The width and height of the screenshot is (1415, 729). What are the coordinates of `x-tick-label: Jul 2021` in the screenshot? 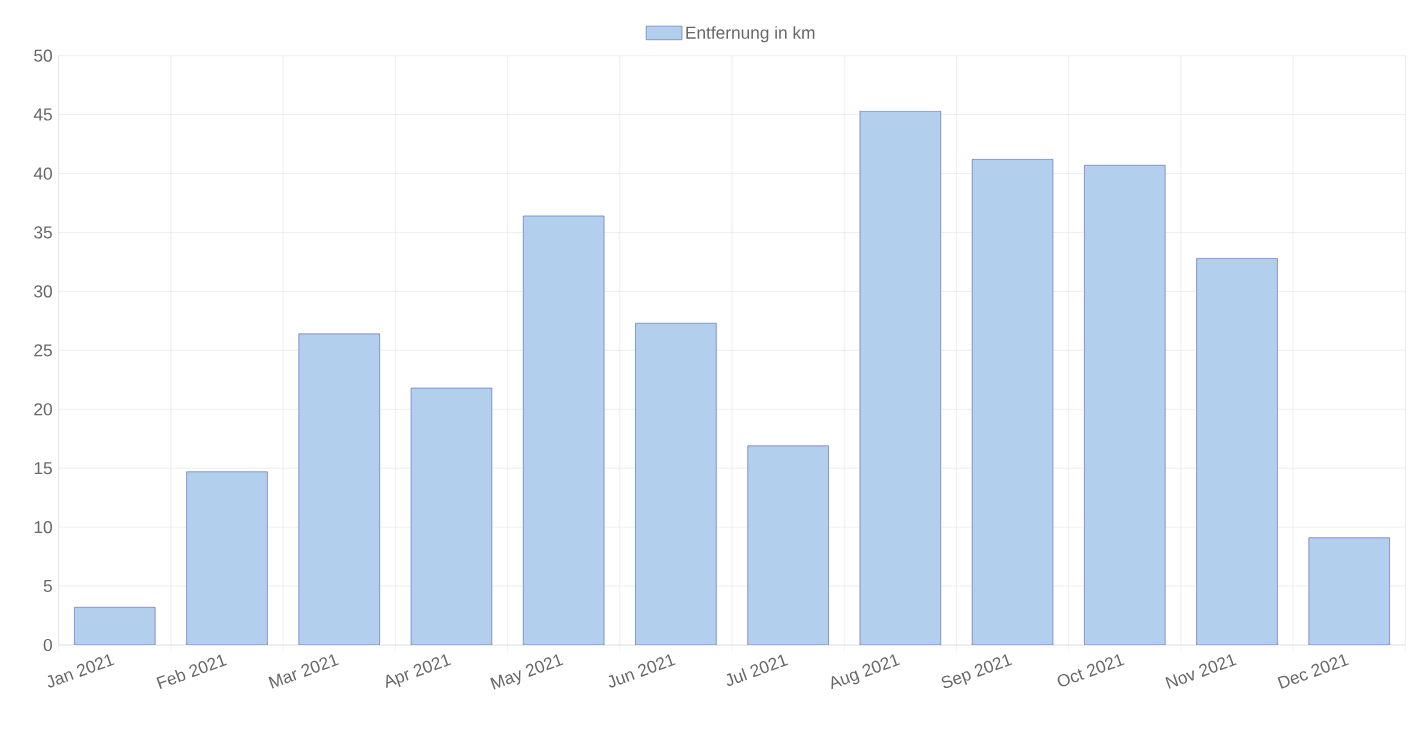 It's located at (757, 670).